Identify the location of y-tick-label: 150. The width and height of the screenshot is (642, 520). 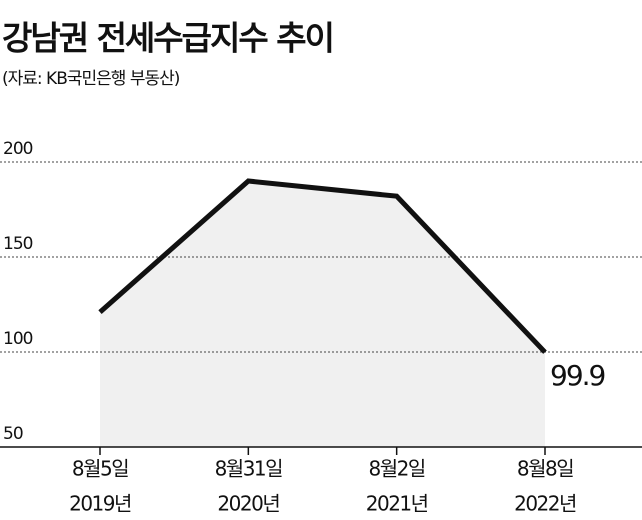
(18, 244).